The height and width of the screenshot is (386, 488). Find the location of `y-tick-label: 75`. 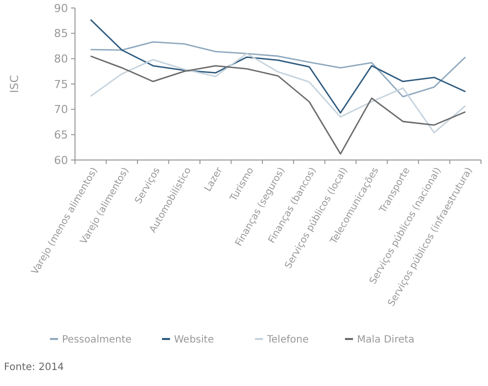

y-tick-label: 75 is located at coordinates (61, 84).